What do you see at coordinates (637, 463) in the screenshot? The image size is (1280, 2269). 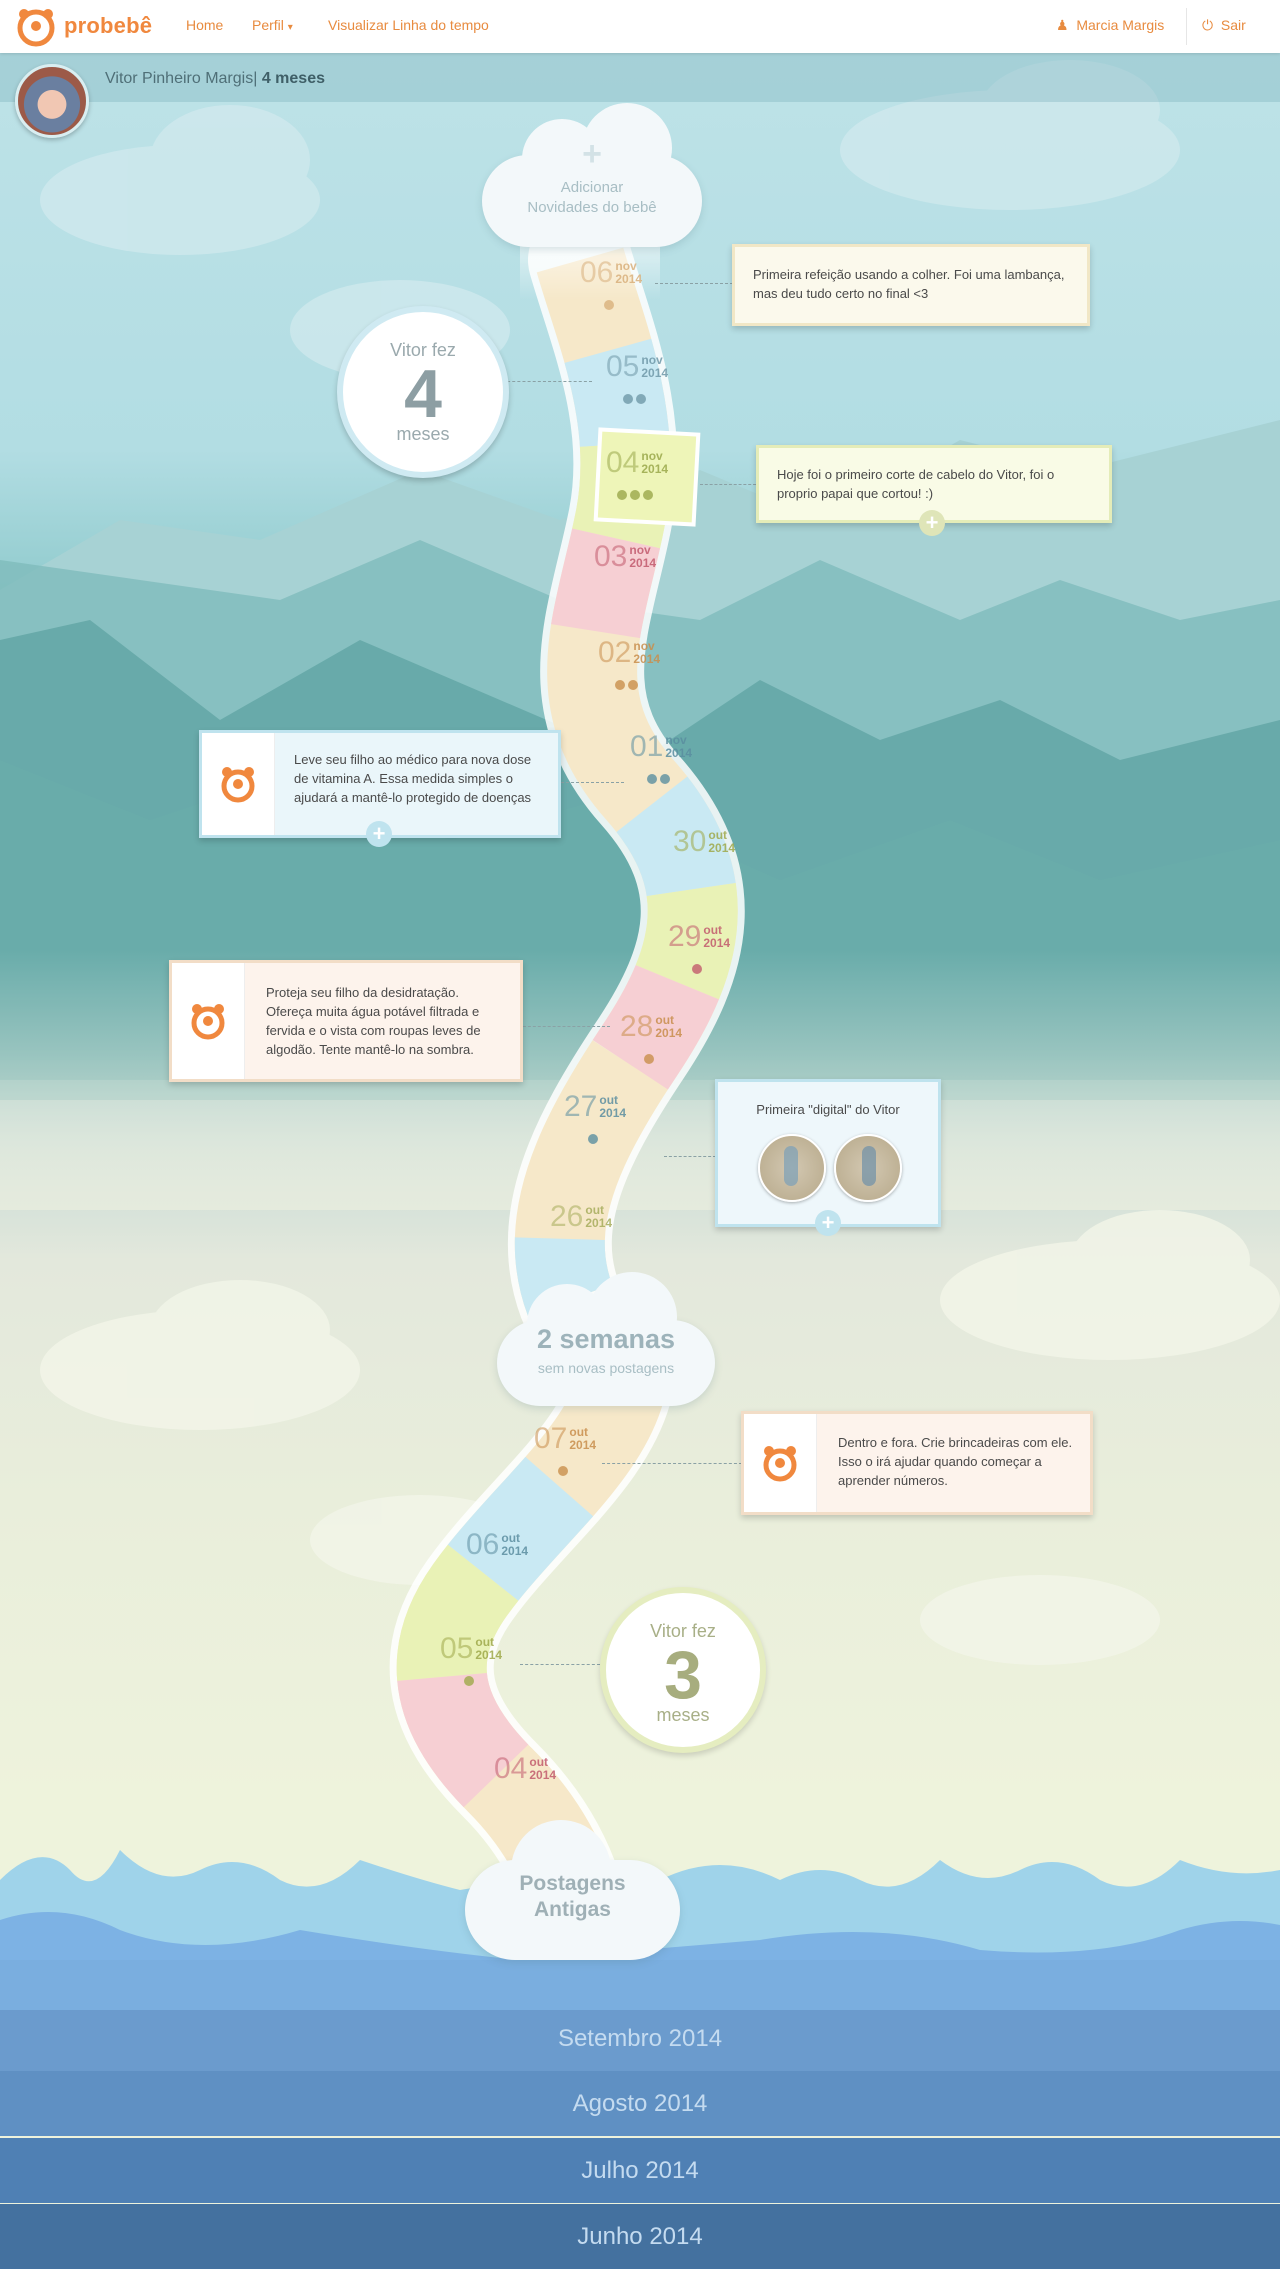 I see `timeline-date-2: 04 nov 2014` at bounding box center [637, 463].